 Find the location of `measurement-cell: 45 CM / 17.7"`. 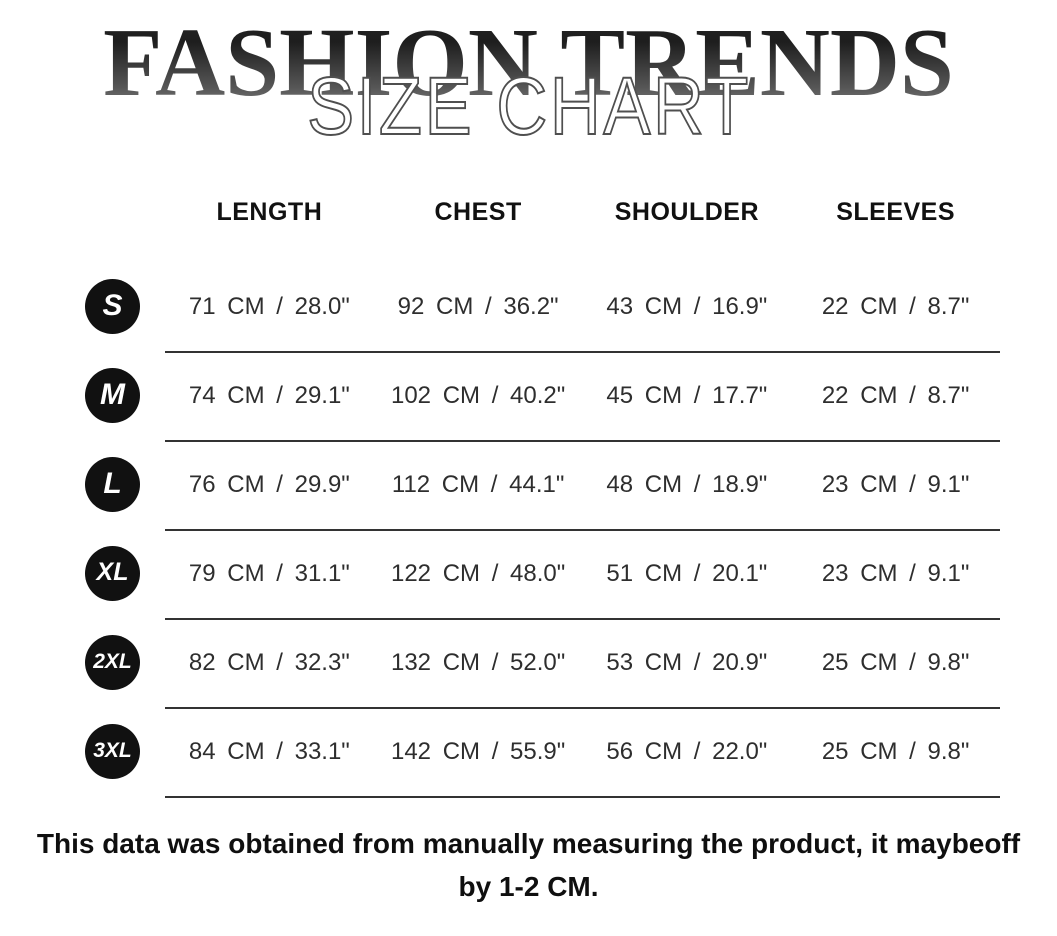

measurement-cell: 45 CM / 17.7" is located at coordinates (687, 395).